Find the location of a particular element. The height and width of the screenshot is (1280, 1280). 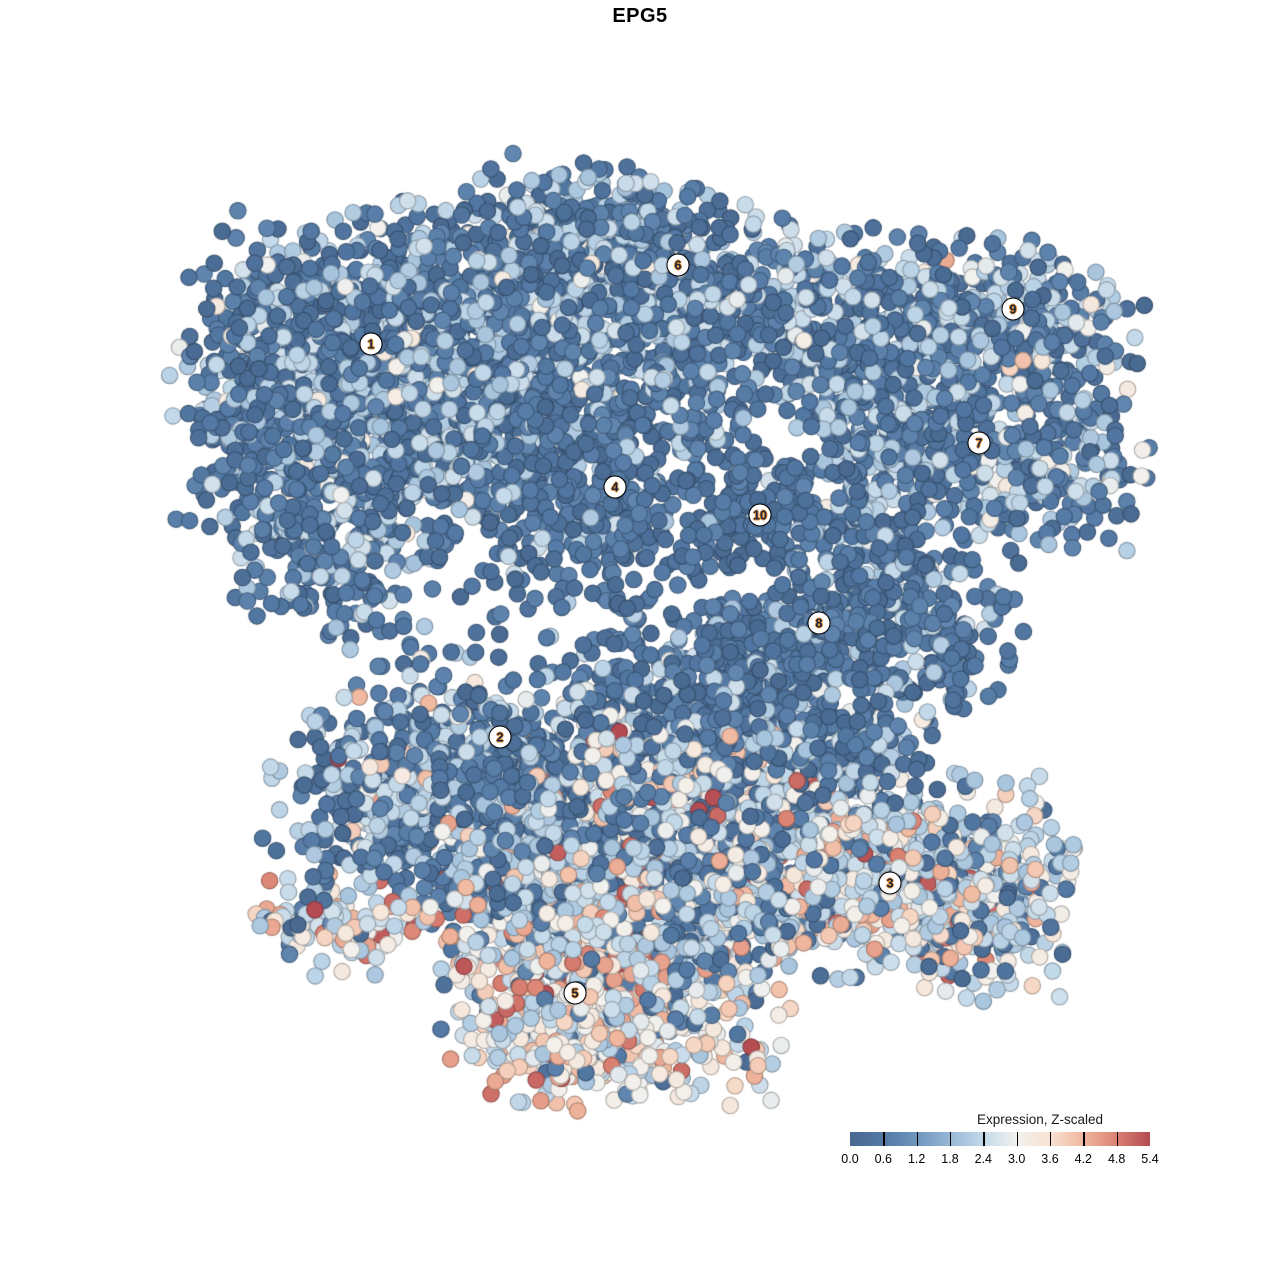

cluster-label-10: 10 is located at coordinates (760, 515).